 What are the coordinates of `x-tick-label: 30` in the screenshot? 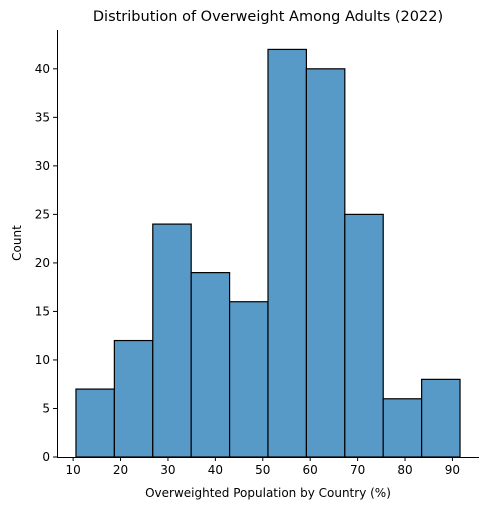 It's located at (167, 470).